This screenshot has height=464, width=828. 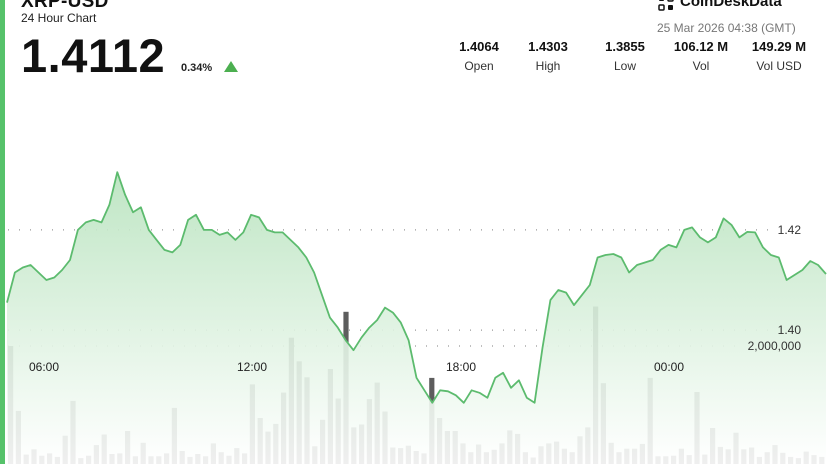 What do you see at coordinates (59, 18) in the screenshot?
I see `chart-subtitle: 24 Hour Chart` at bounding box center [59, 18].